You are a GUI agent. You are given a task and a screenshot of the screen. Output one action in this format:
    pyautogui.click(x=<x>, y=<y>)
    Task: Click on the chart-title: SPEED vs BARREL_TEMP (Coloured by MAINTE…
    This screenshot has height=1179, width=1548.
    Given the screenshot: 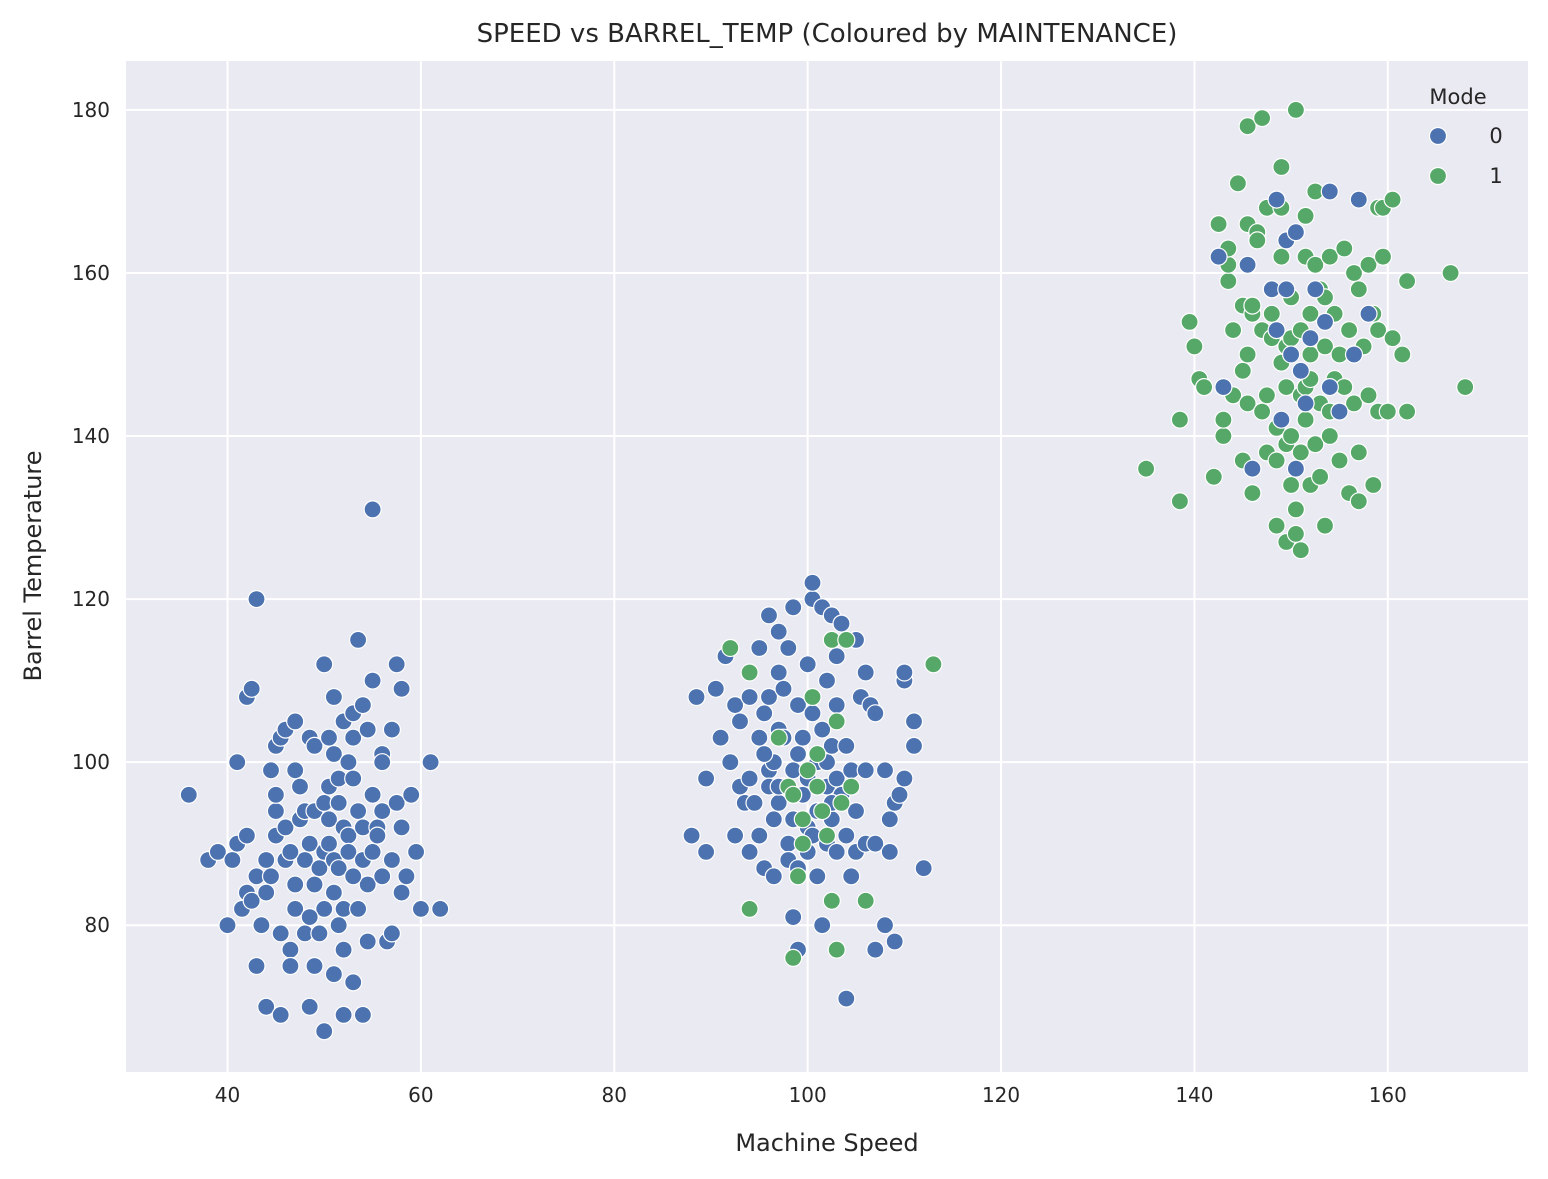 What is the action you would take?
    pyautogui.click(x=827, y=34)
    